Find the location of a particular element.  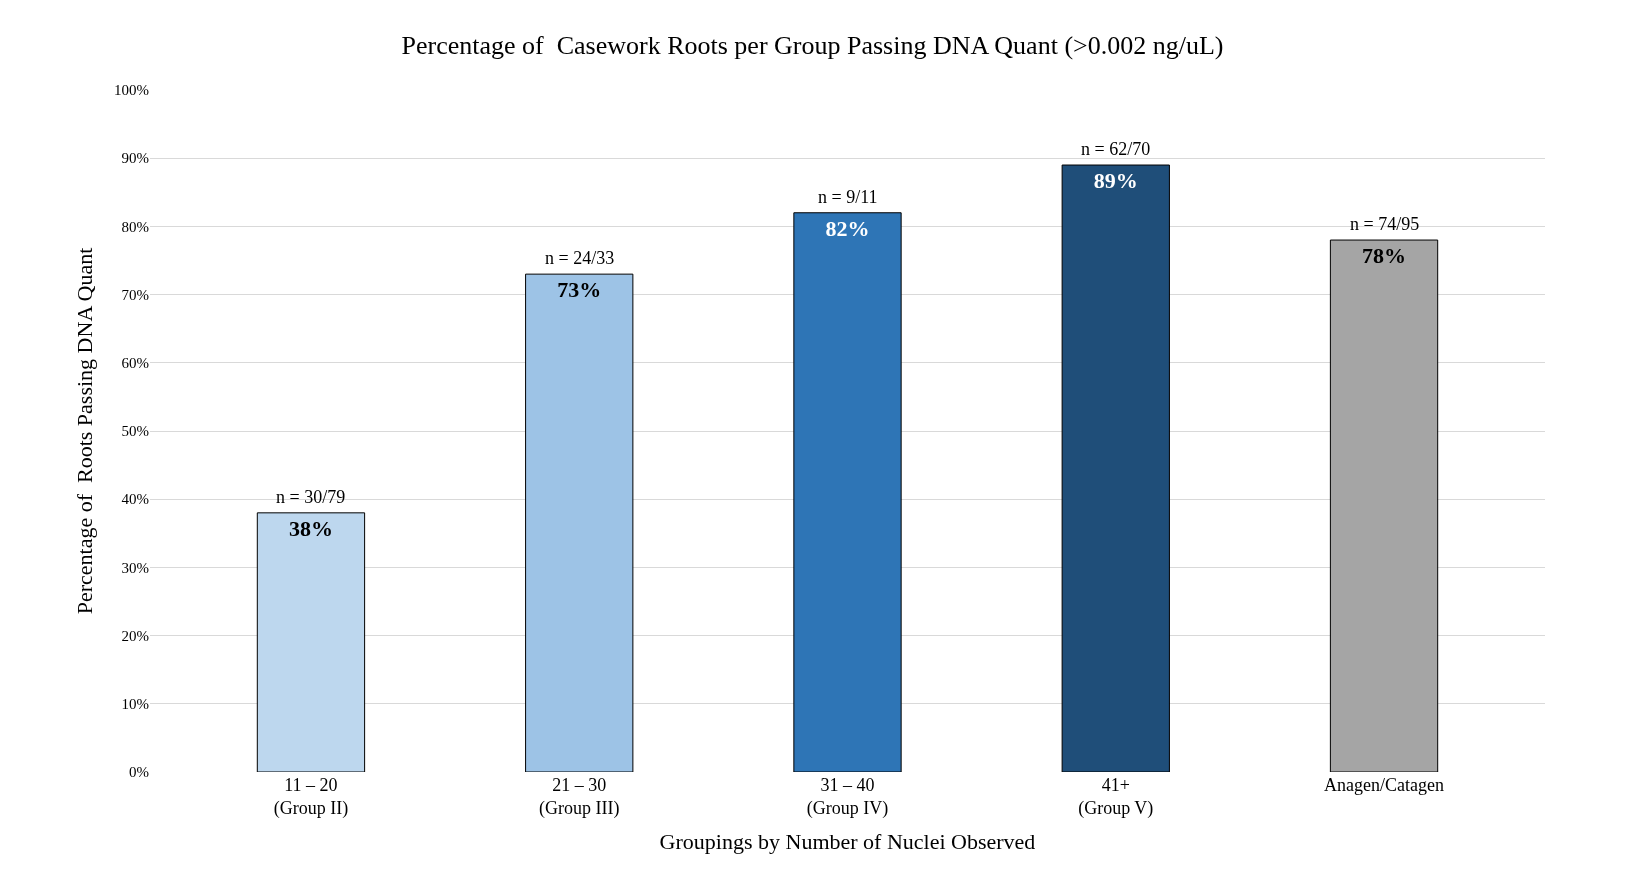

y-tick-label: 30% is located at coordinates (135, 567).